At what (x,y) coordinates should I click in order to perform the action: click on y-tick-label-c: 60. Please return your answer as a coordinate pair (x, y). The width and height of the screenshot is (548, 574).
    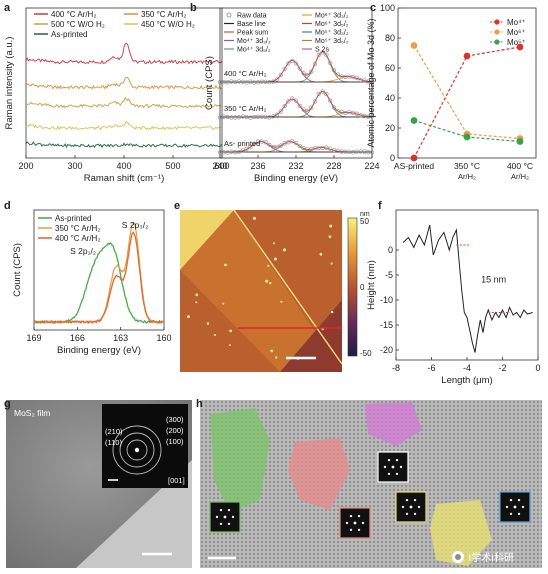
    Looking at the image, I should click on (390, 68).